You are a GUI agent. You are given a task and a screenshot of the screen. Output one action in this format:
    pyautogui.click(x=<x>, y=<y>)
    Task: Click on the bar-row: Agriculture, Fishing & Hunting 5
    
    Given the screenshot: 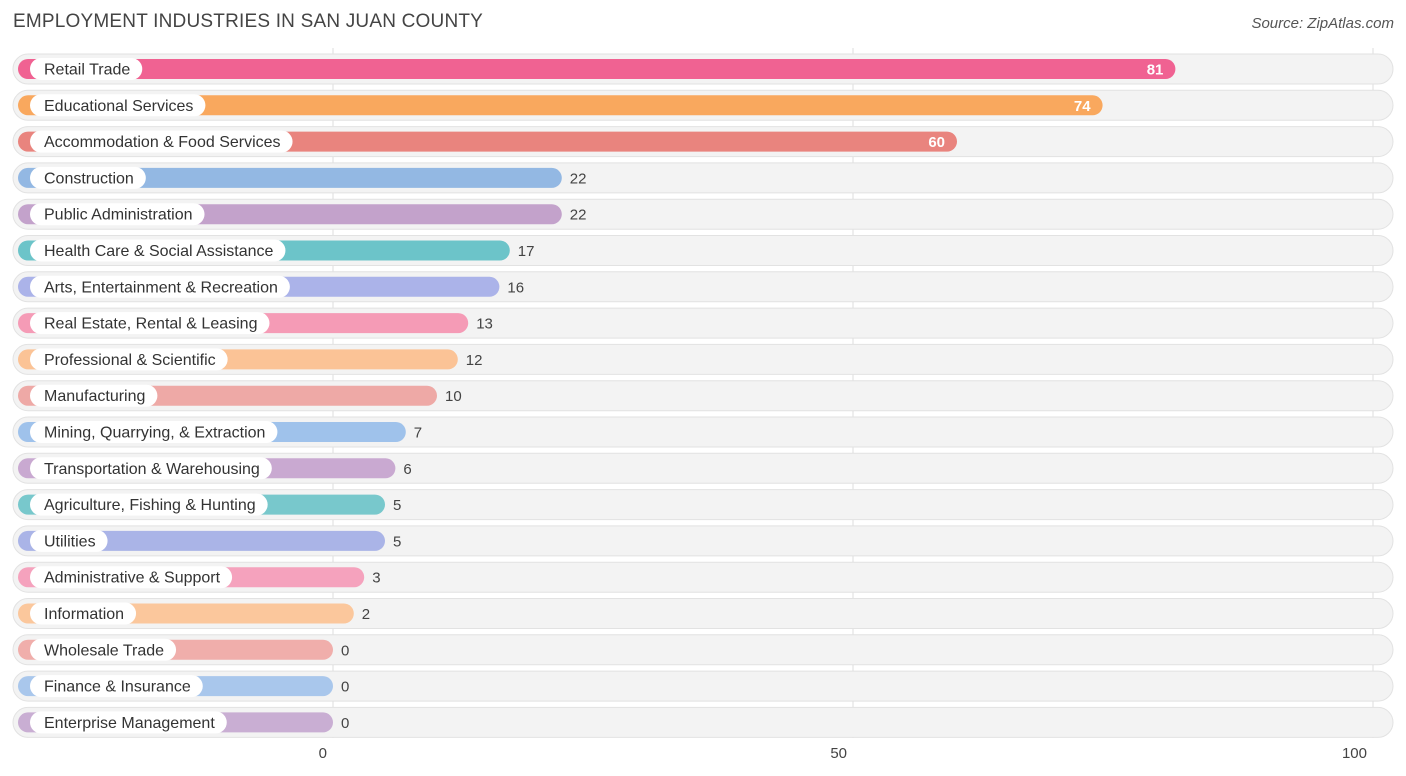 What is the action you would take?
    pyautogui.click(x=209, y=504)
    